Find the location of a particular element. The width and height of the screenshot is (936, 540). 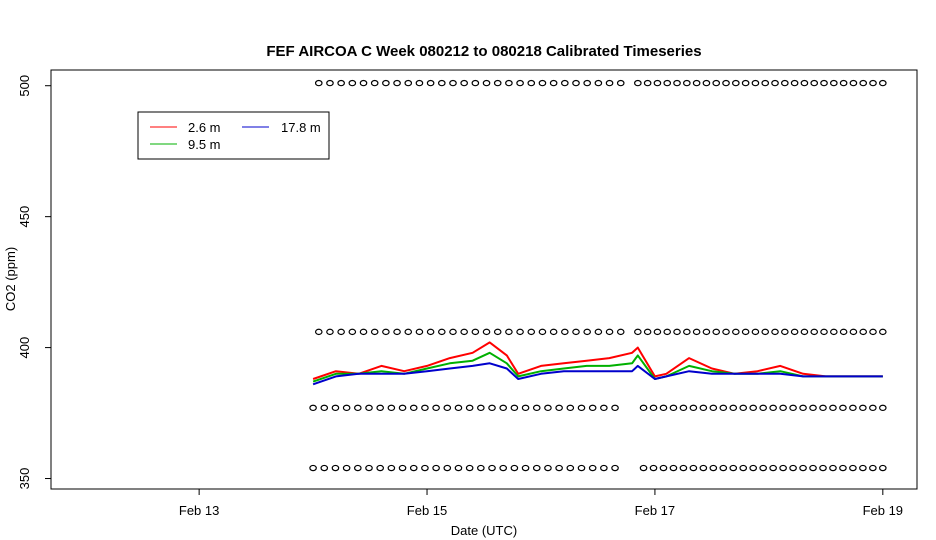

legend-label-series-2: 9.5 m is located at coordinates (204, 144).